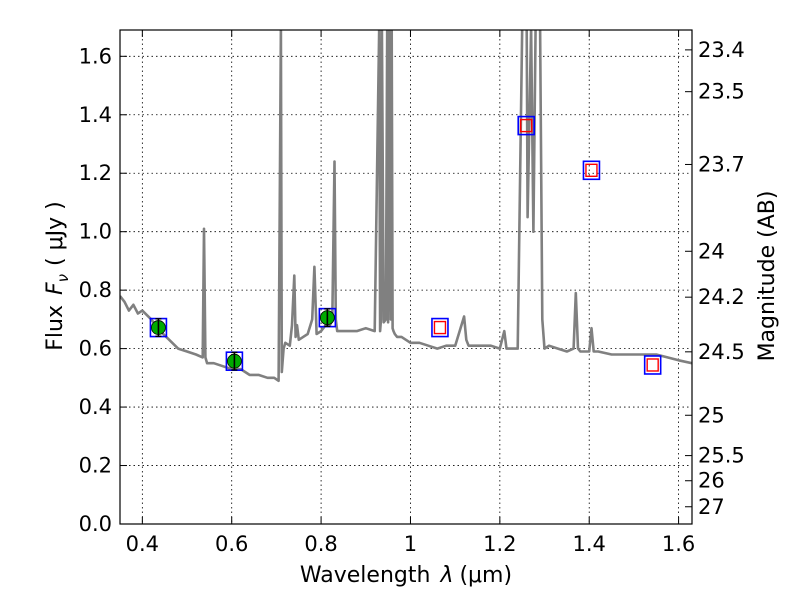 The image size is (800, 600). What do you see at coordinates (55, 288) in the screenshot?
I see `y-axis-symbol: F` at bounding box center [55, 288].